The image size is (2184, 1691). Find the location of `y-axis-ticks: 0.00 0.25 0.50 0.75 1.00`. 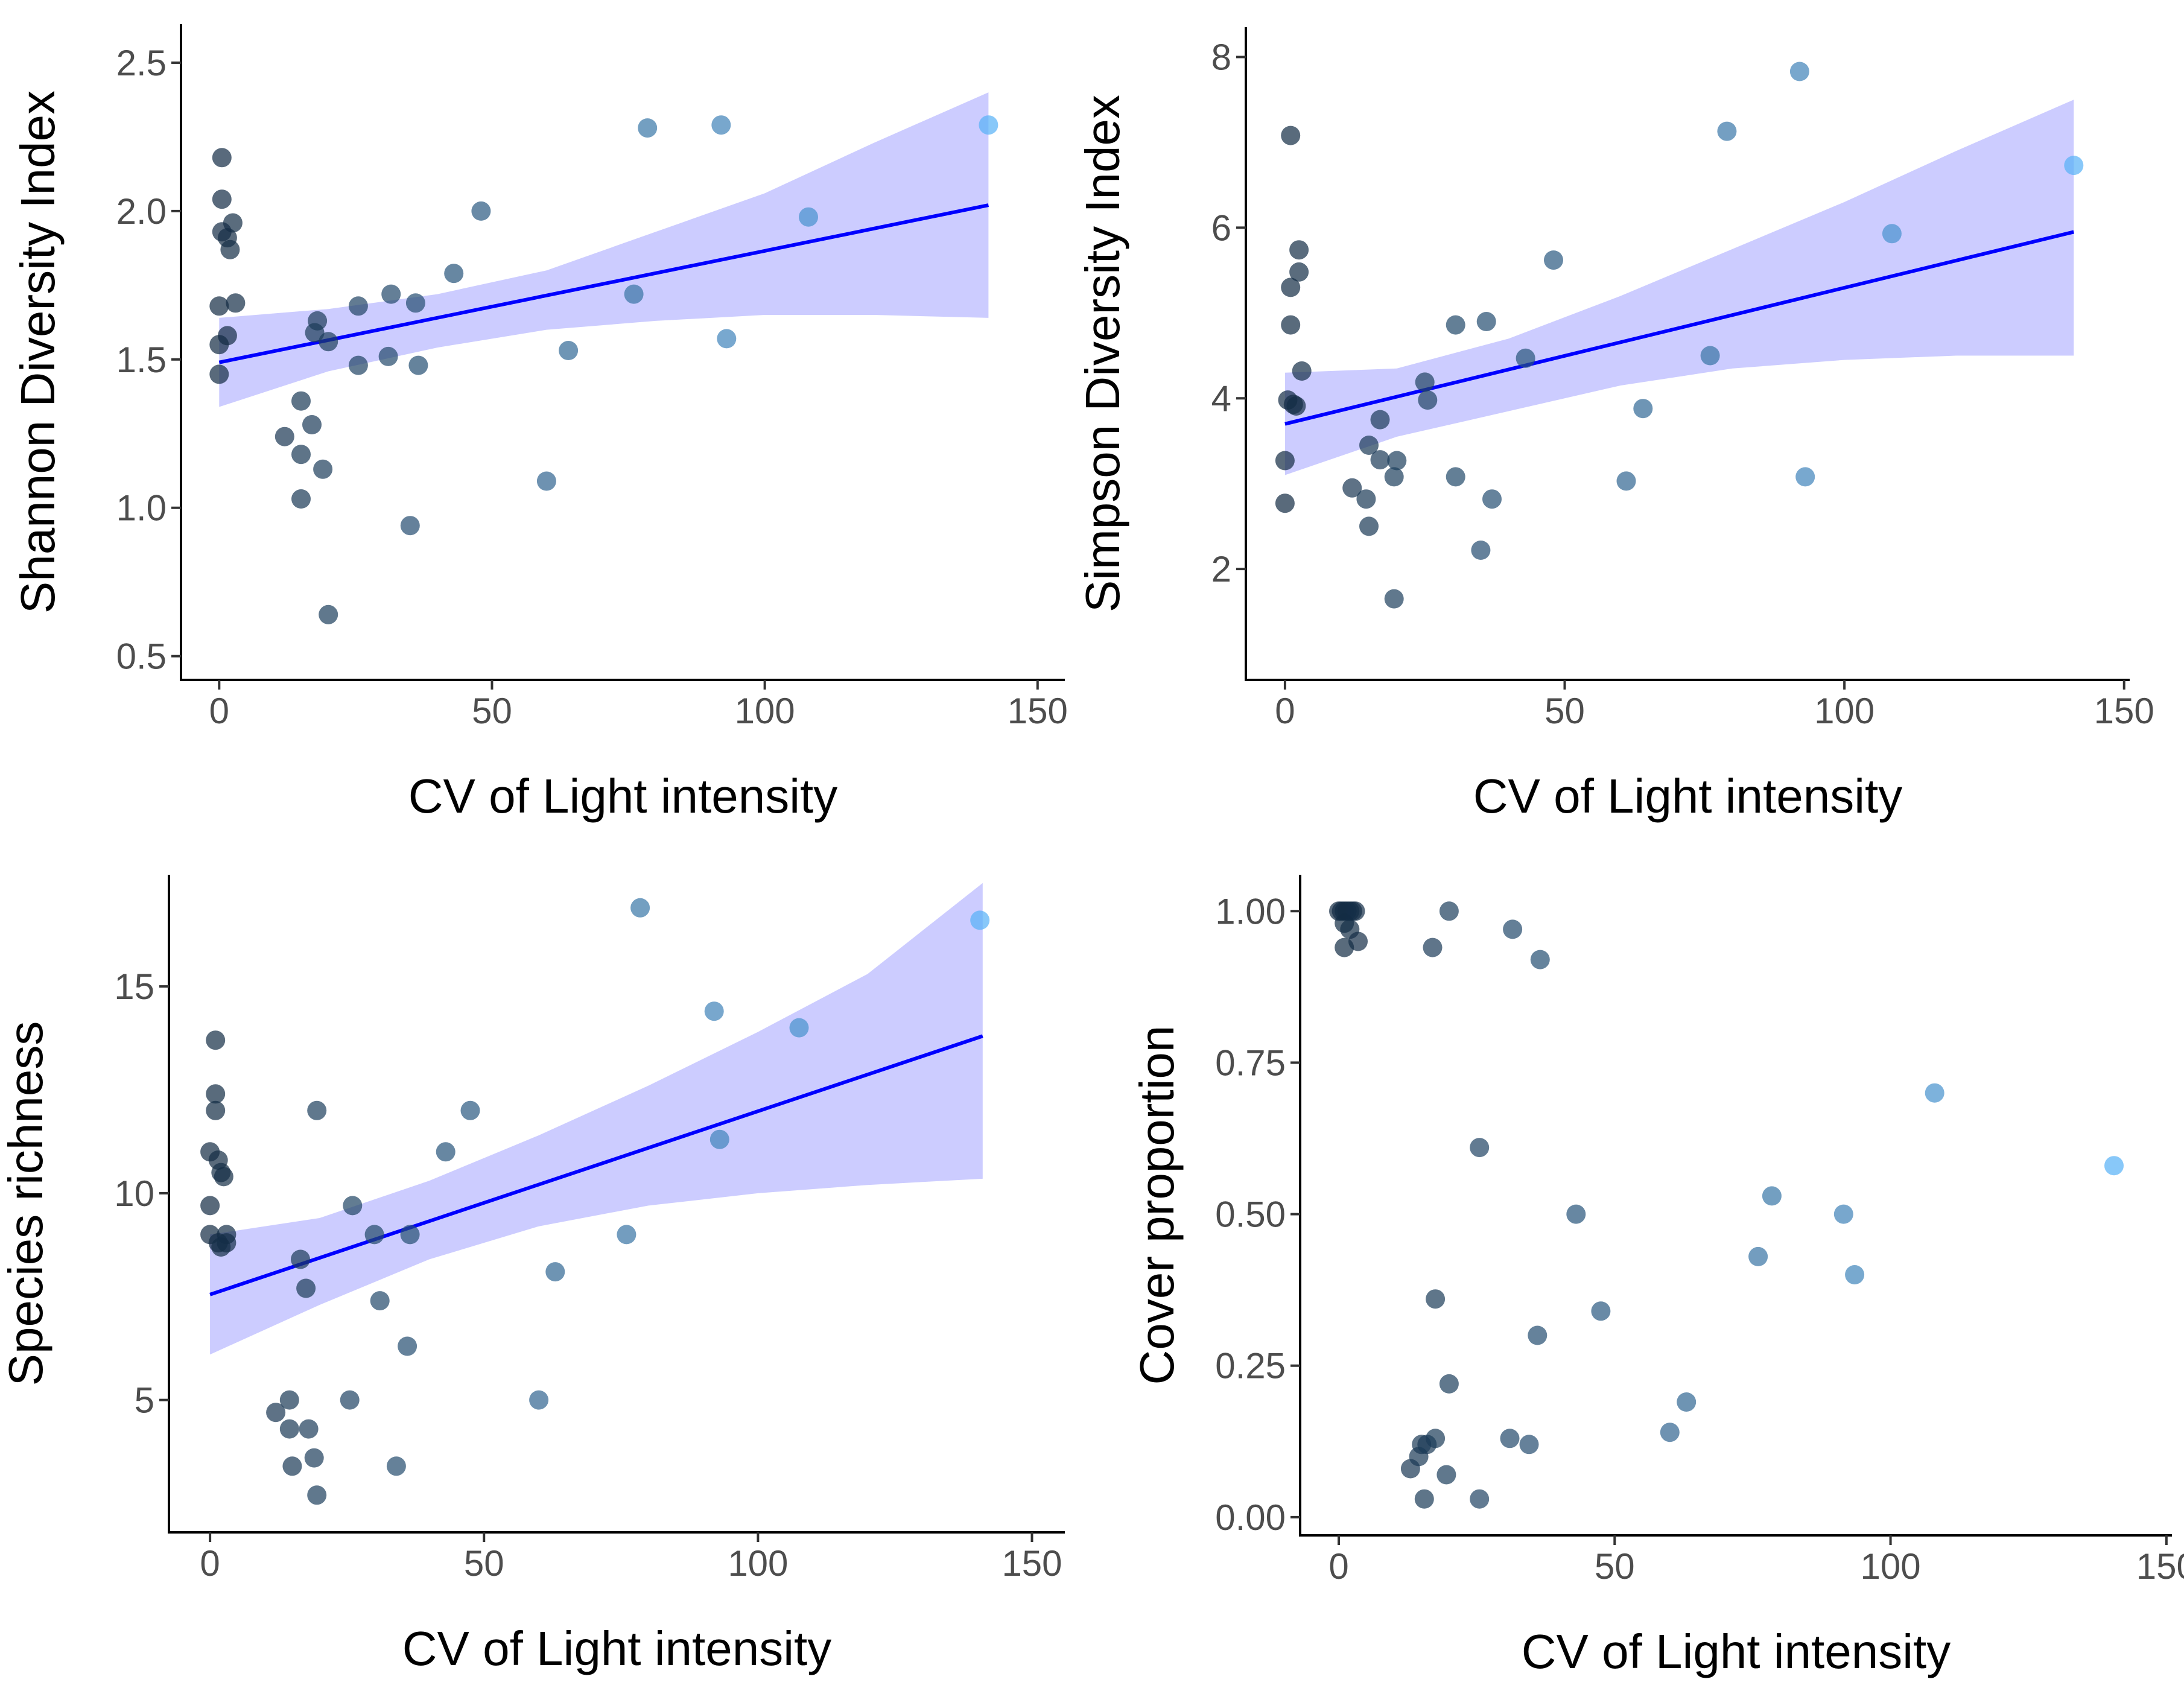

y-axis-ticks: 0.00 0.25 0.50 0.75 1.00 is located at coordinates (1257, 1214).